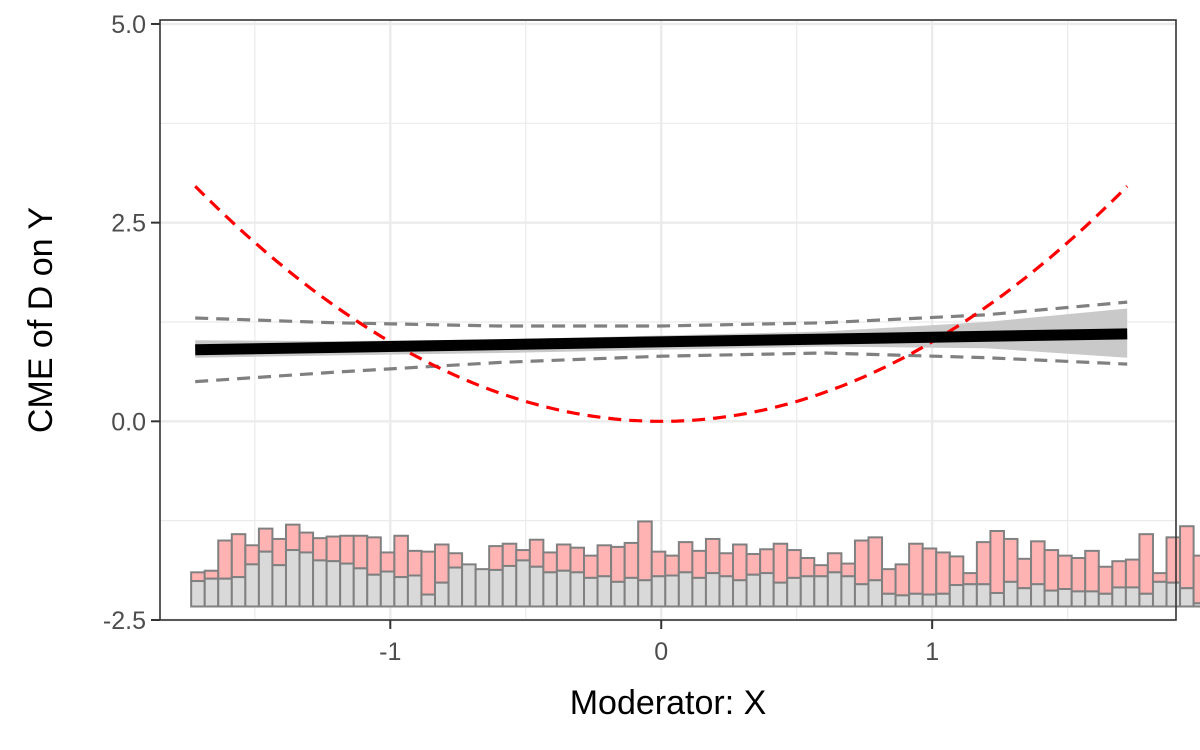  What do you see at coordinates (124, 621) in the screenshot?
I see `y-tick-label: -2.5` at bounding box center [124, 621].